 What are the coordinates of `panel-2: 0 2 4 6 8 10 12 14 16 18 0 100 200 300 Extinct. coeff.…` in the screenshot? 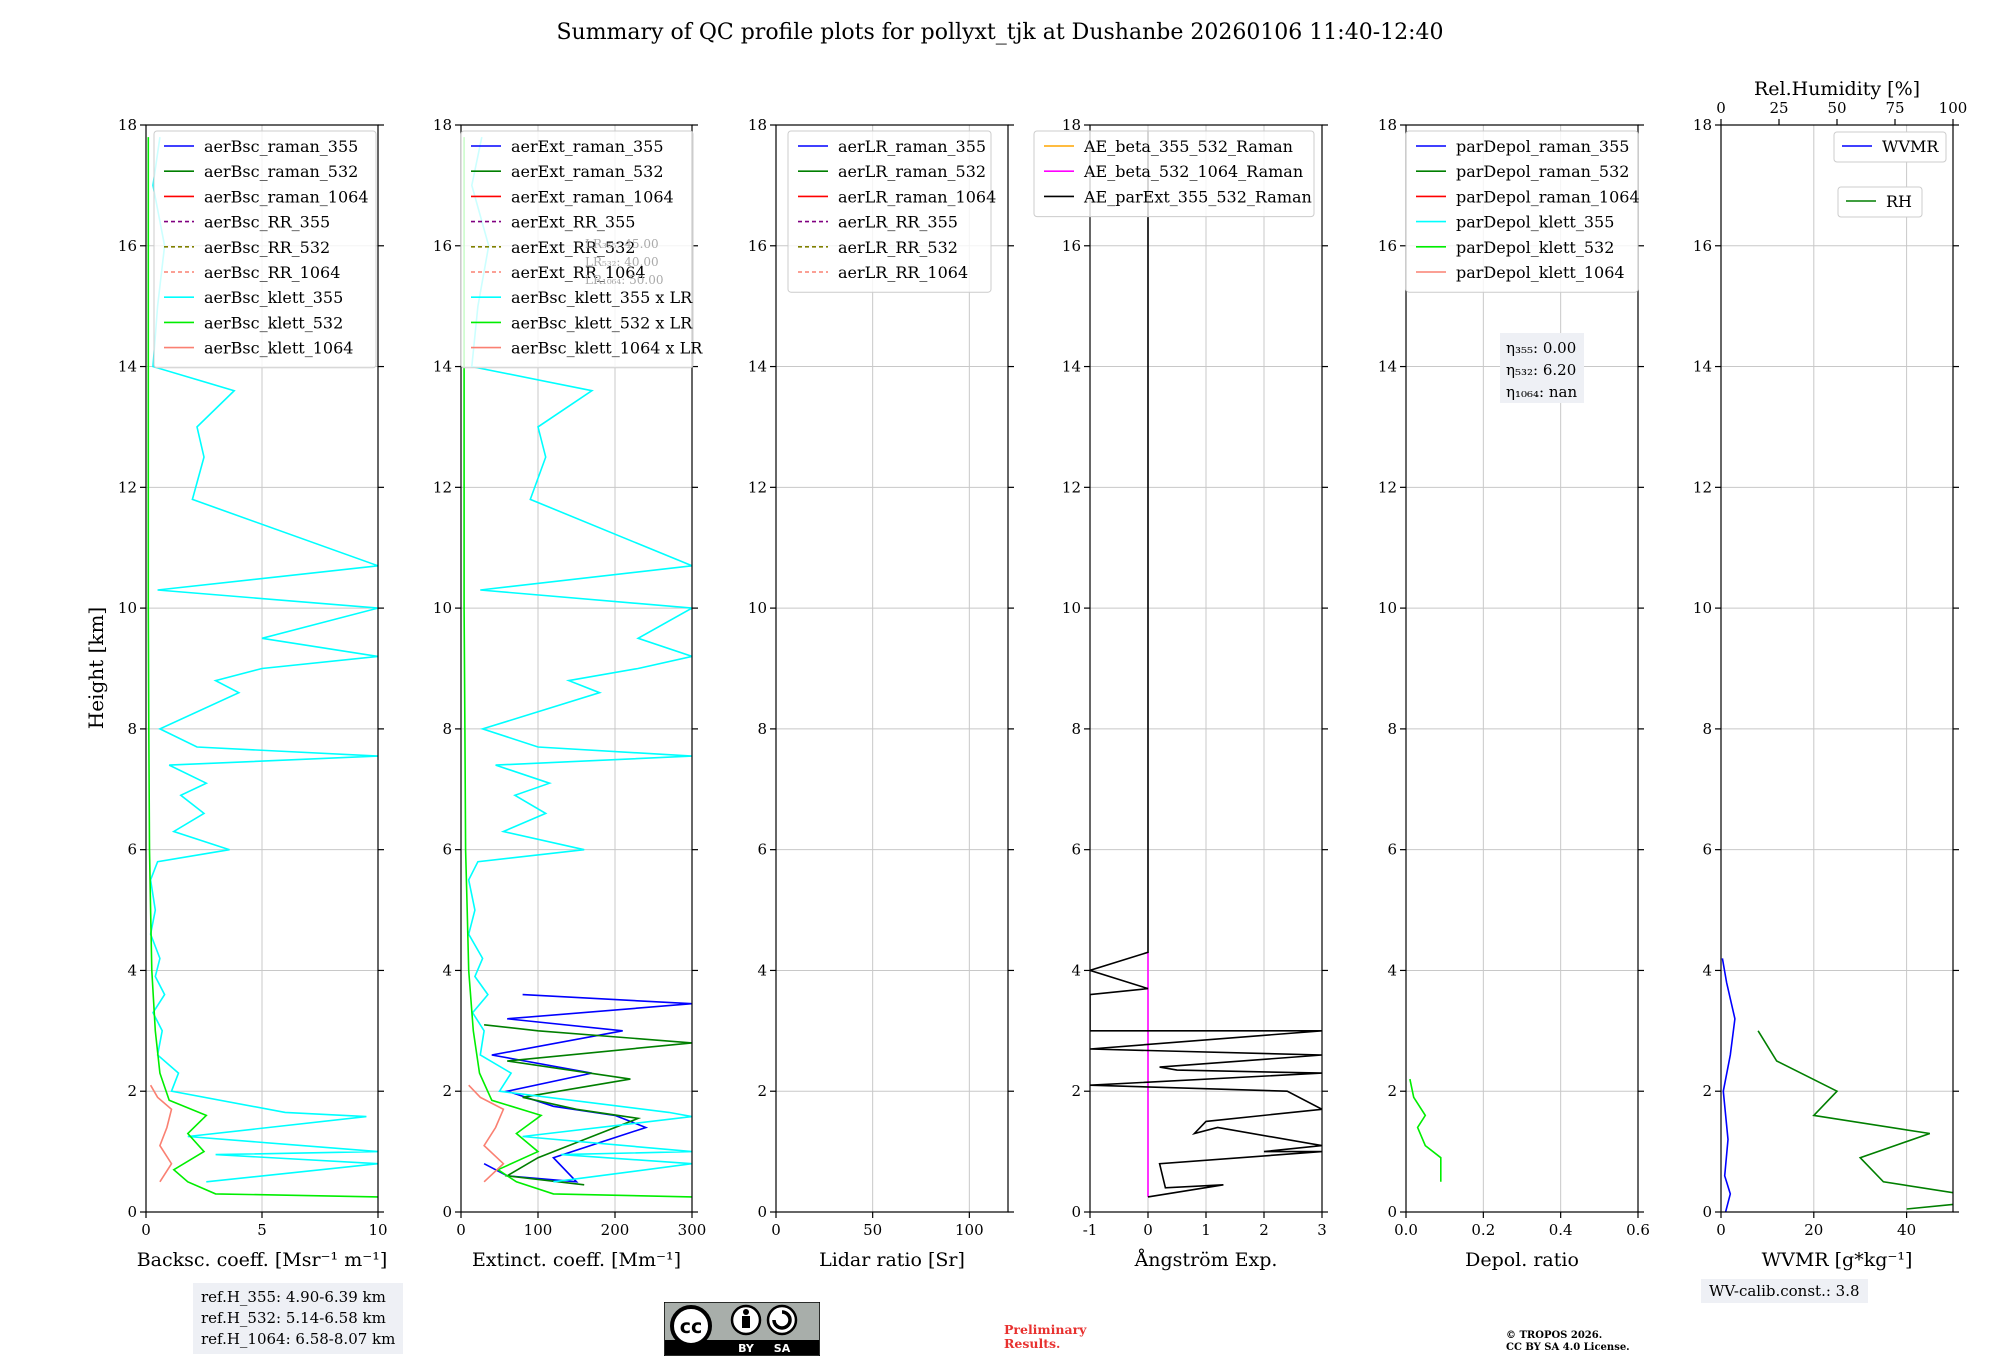 It's located at (569, 693).